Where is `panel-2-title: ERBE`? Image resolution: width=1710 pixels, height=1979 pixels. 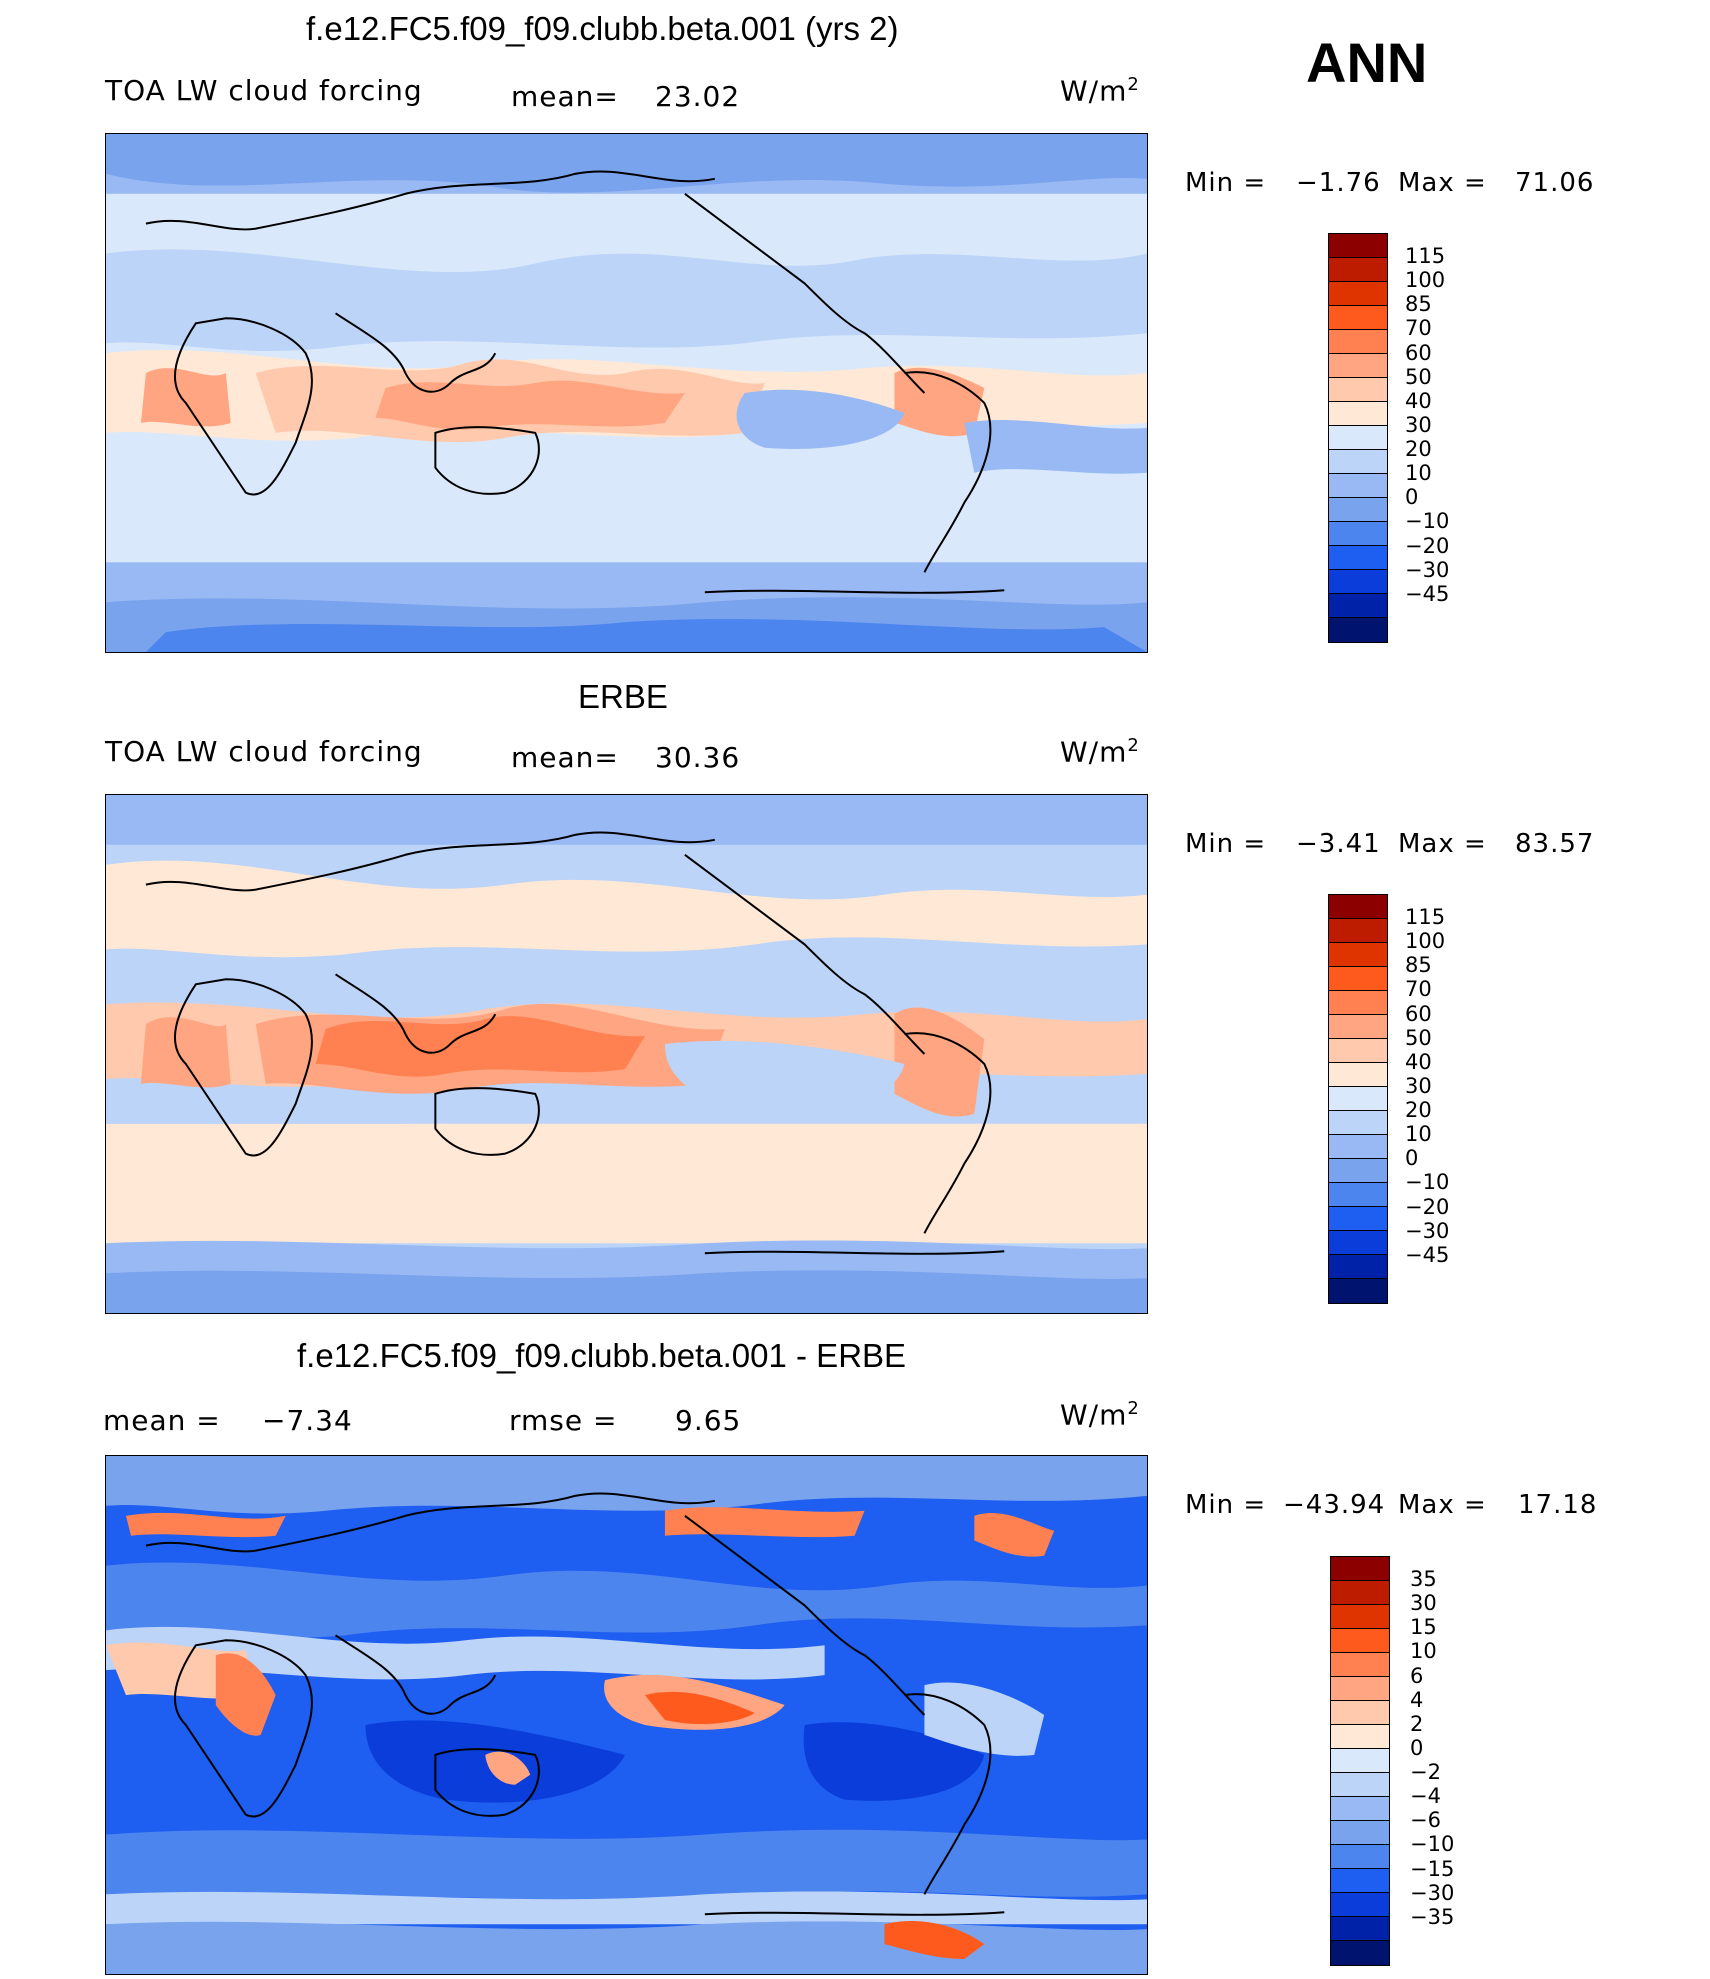 panel-2-title: ERBE is located at coordinates (623, 696).